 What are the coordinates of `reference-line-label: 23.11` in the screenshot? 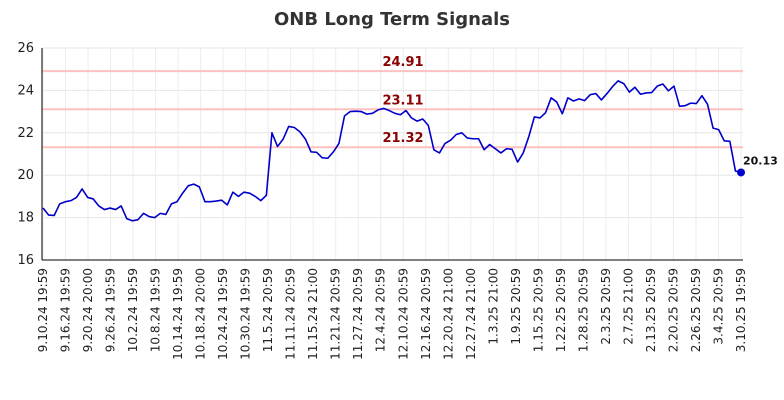 It's located at (402, 100).